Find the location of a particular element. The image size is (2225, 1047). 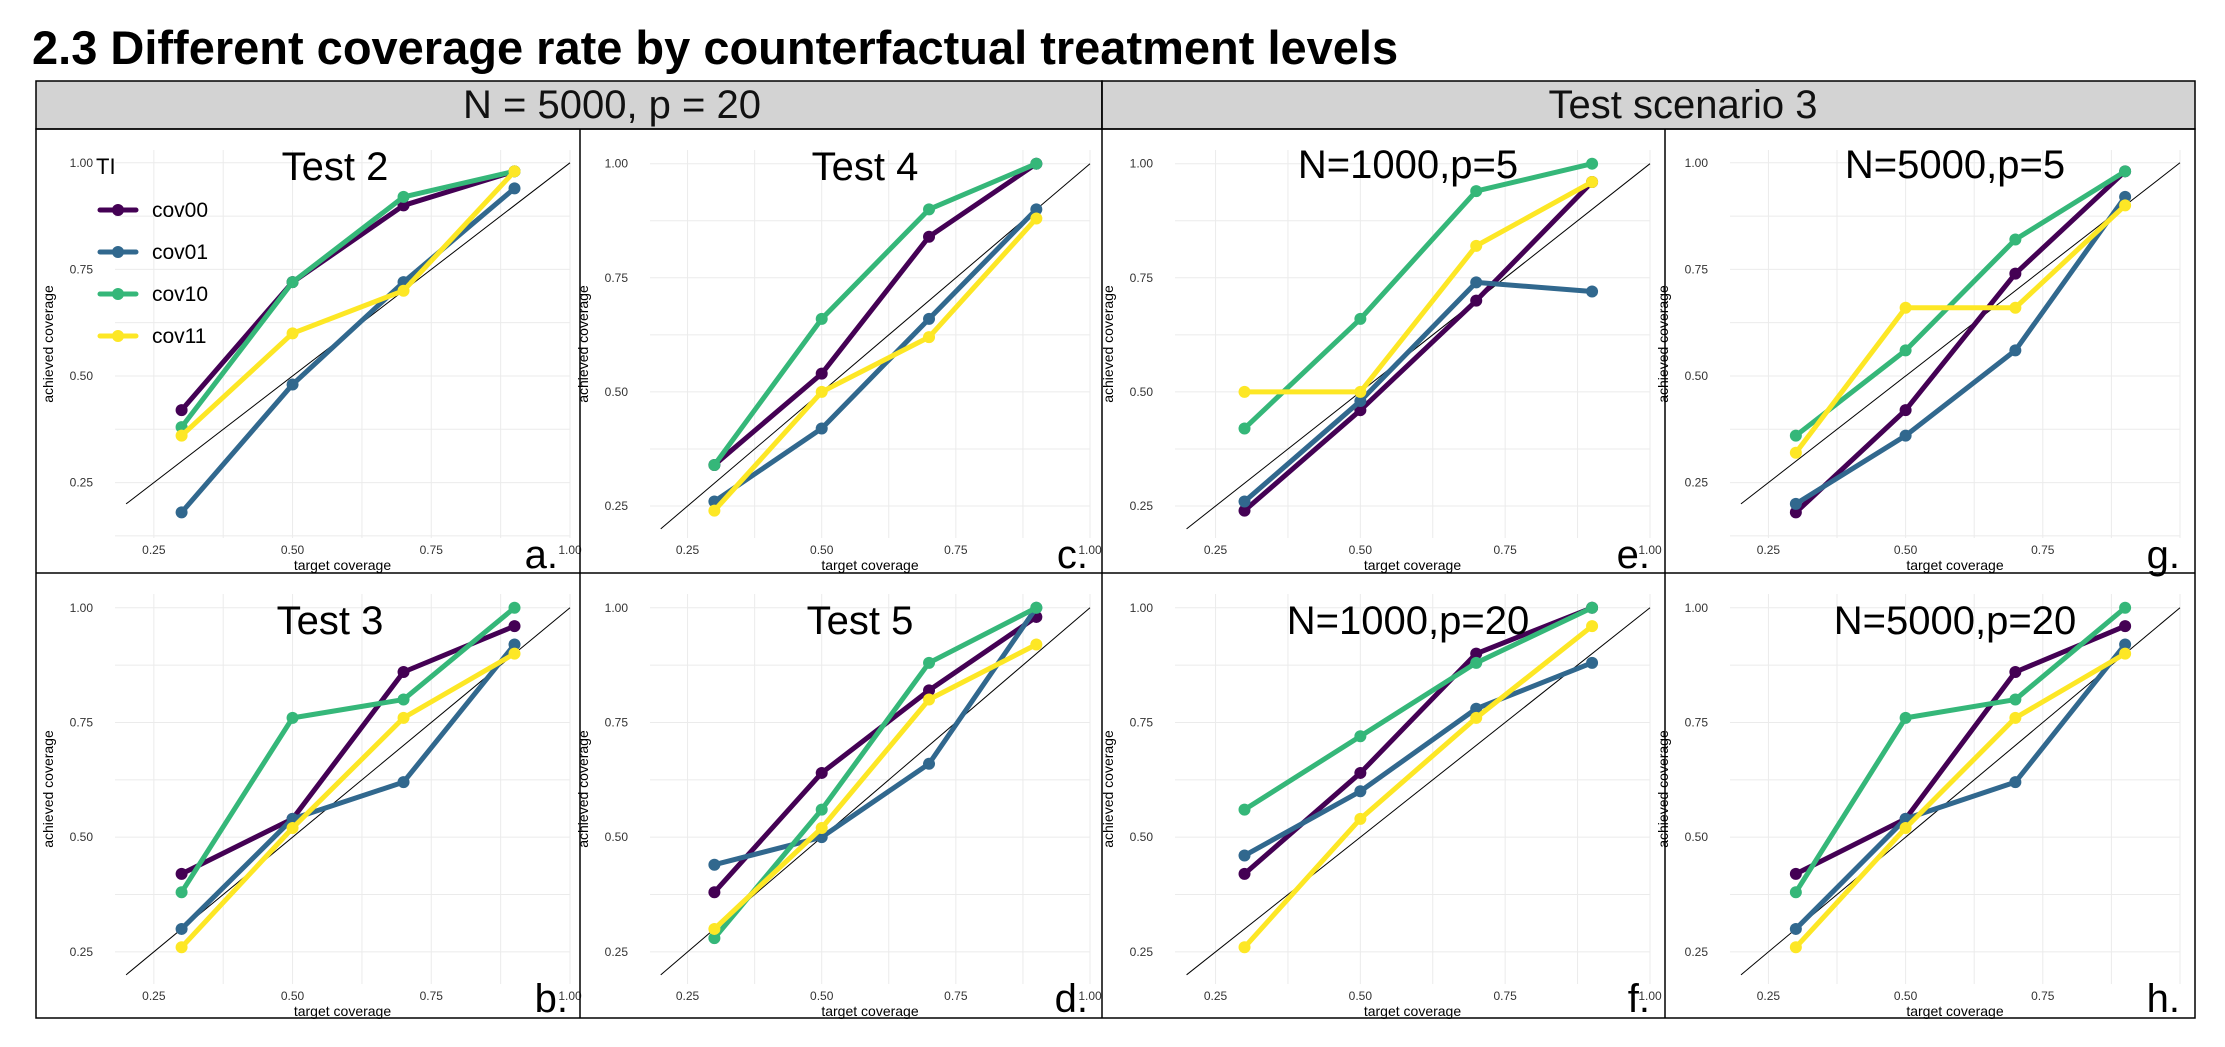

panel-title: Test 5 is located at coordinates (860, 621).